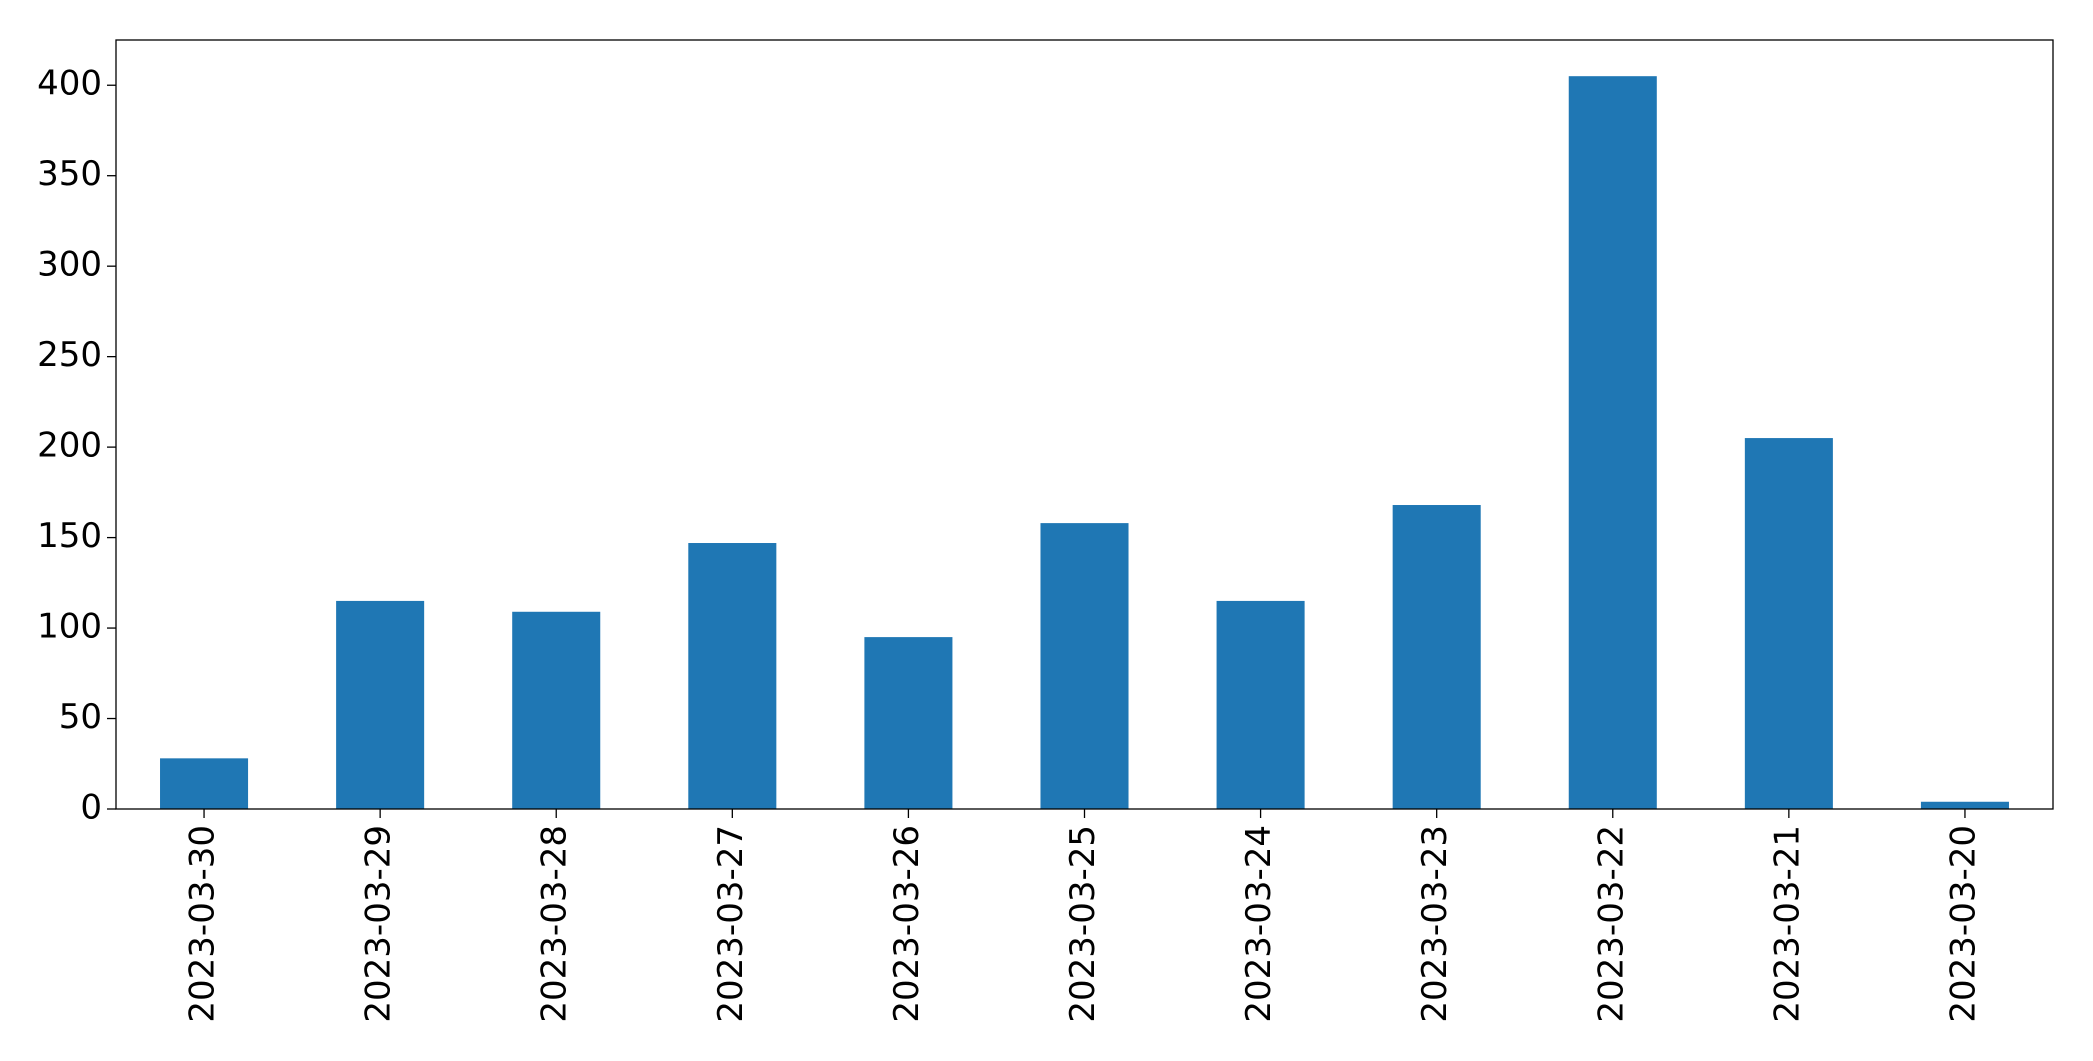 The width and height of the screenshot is (2093, 1061). Describe the element at coordinates (379, 924) in the screenshot. I see `x-tick-label: 2023-03-29` at that location.